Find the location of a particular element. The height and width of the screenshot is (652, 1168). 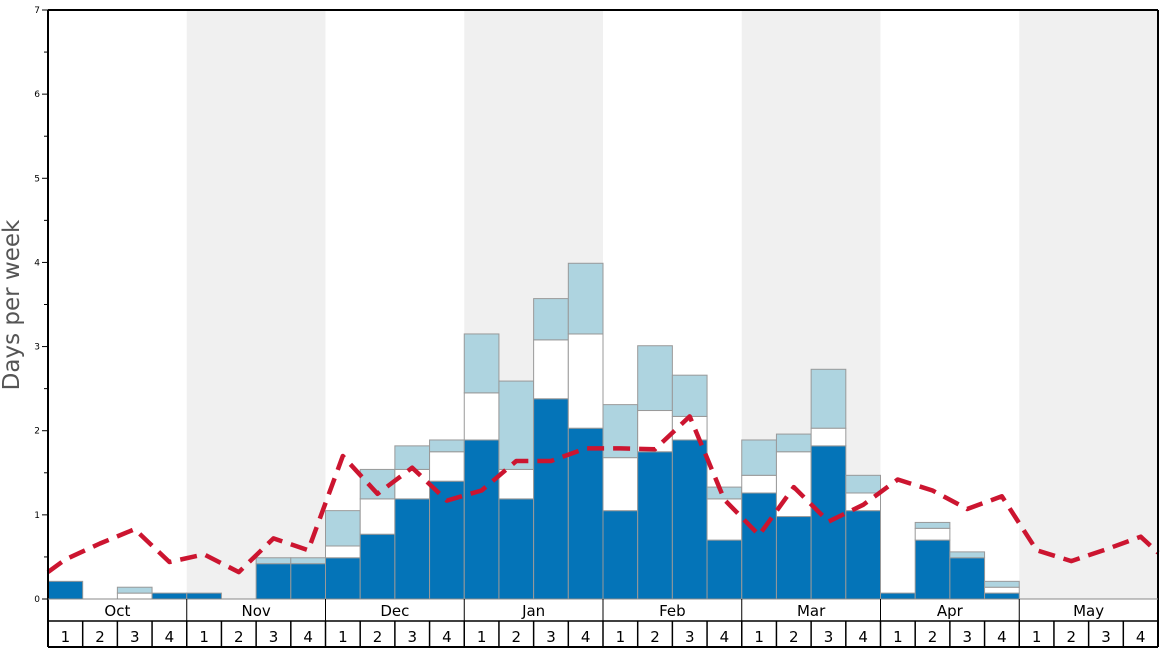

month-label: Dec is located at coordinates (394, 611).